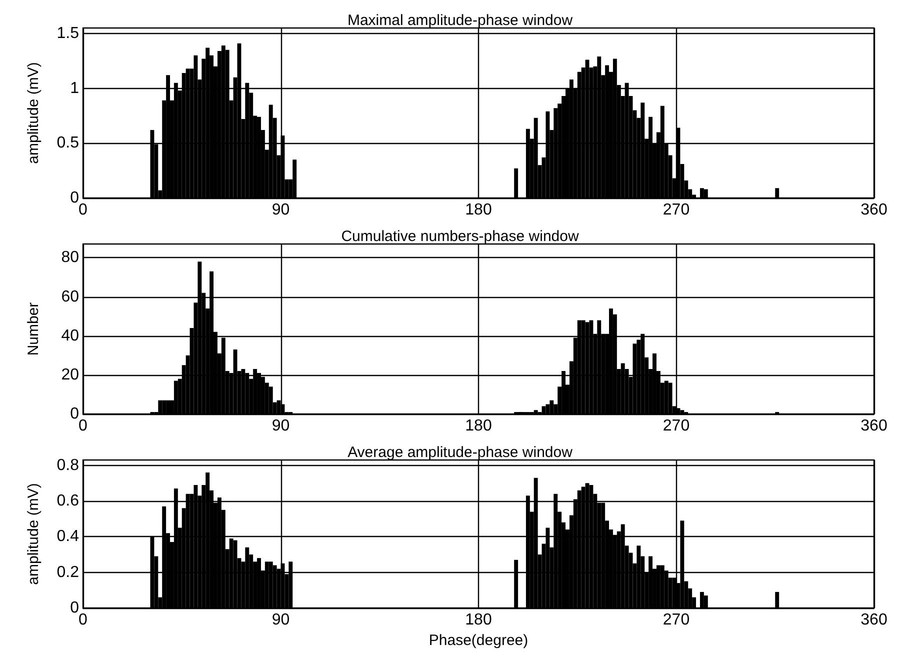  Describe the element at coordinates (33, 329) in the screenshot. I see `y-axis-title: Number` at that location.